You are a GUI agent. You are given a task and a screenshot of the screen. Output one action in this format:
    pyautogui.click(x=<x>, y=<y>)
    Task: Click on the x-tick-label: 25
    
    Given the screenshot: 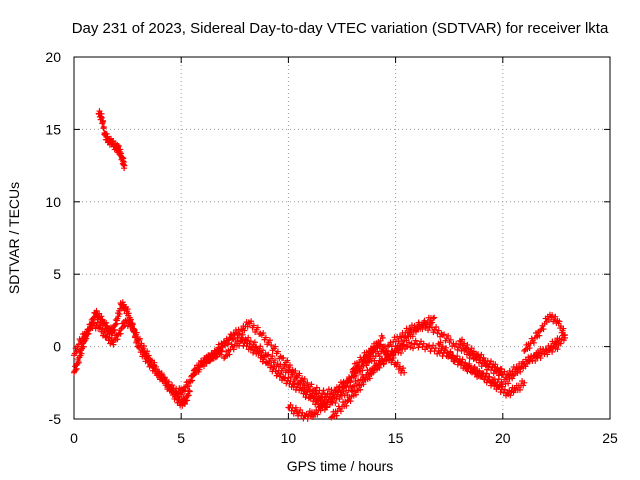 What is the action you would take?
    pyautogui.click(x=610, y=438)
    